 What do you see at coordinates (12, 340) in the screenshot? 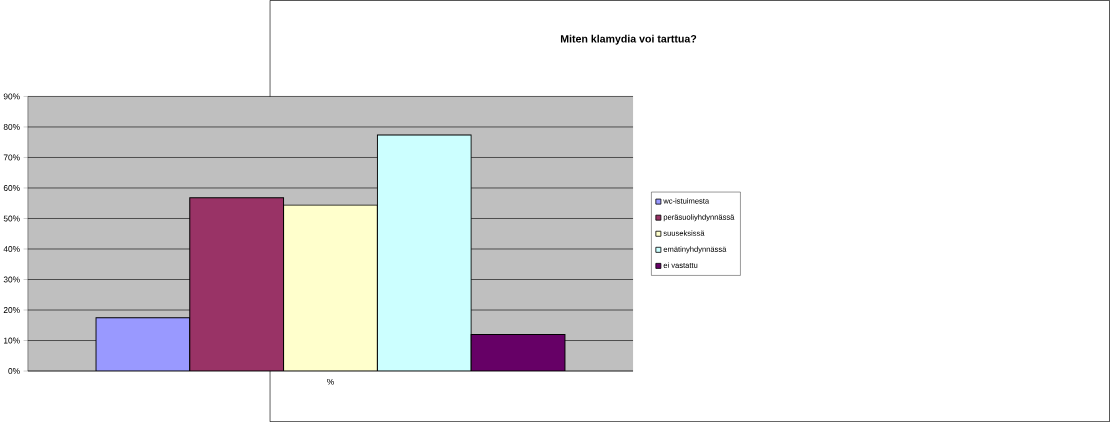
I see `y-tick-label: 10%` at bounding box center [12, 340].